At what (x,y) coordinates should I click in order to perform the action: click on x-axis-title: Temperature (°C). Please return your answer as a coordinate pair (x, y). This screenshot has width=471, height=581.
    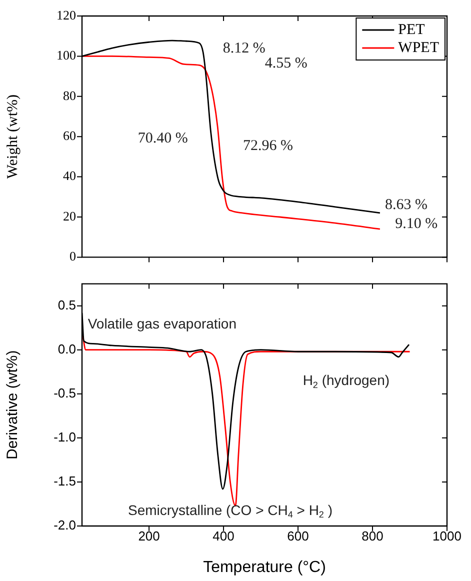
    Looking at the image, I should click on (264, 567).